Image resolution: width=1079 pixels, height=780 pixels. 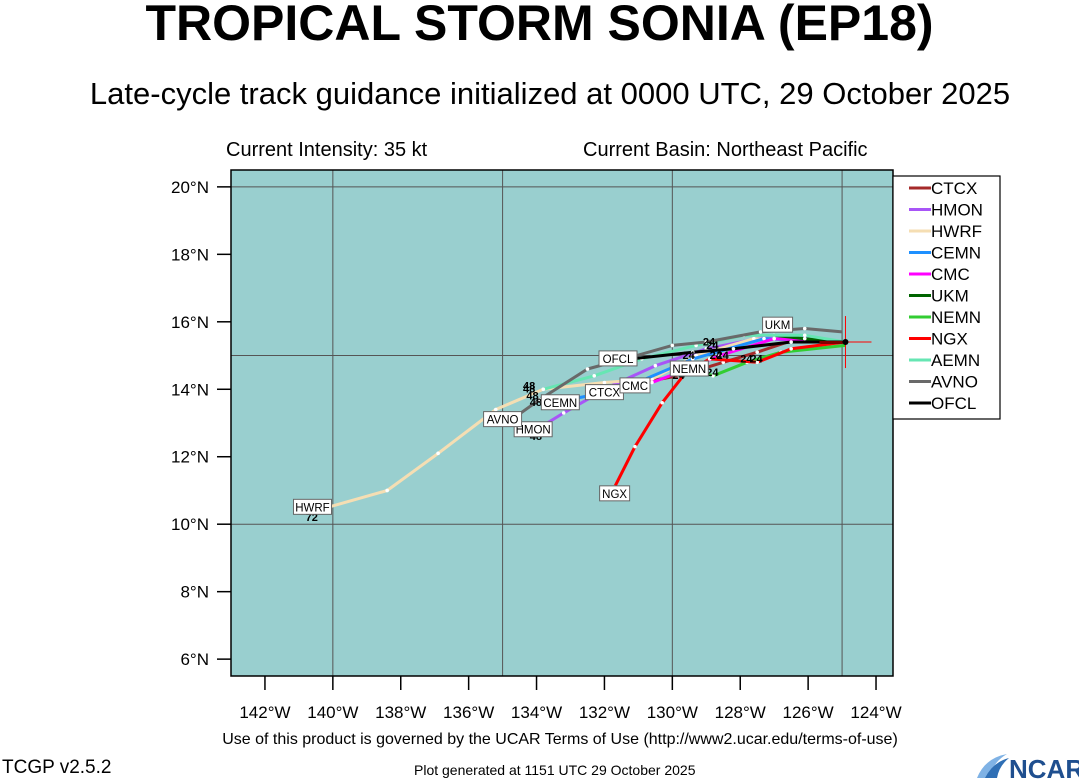 I want to click on track-name-label: NEMN, so click(x=689, y=370).